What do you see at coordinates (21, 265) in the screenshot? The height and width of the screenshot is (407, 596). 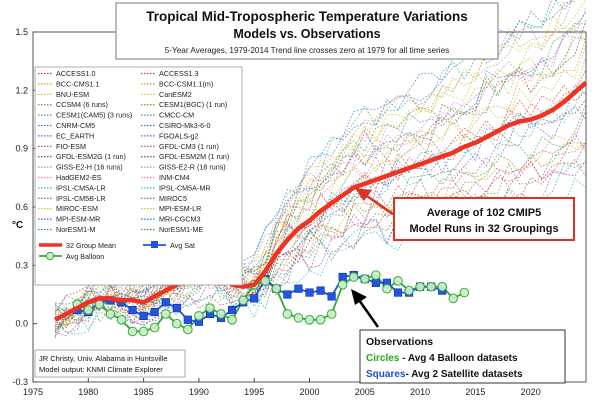 I see `y-tick-label: 0.3` at bounding box center [21, 265].